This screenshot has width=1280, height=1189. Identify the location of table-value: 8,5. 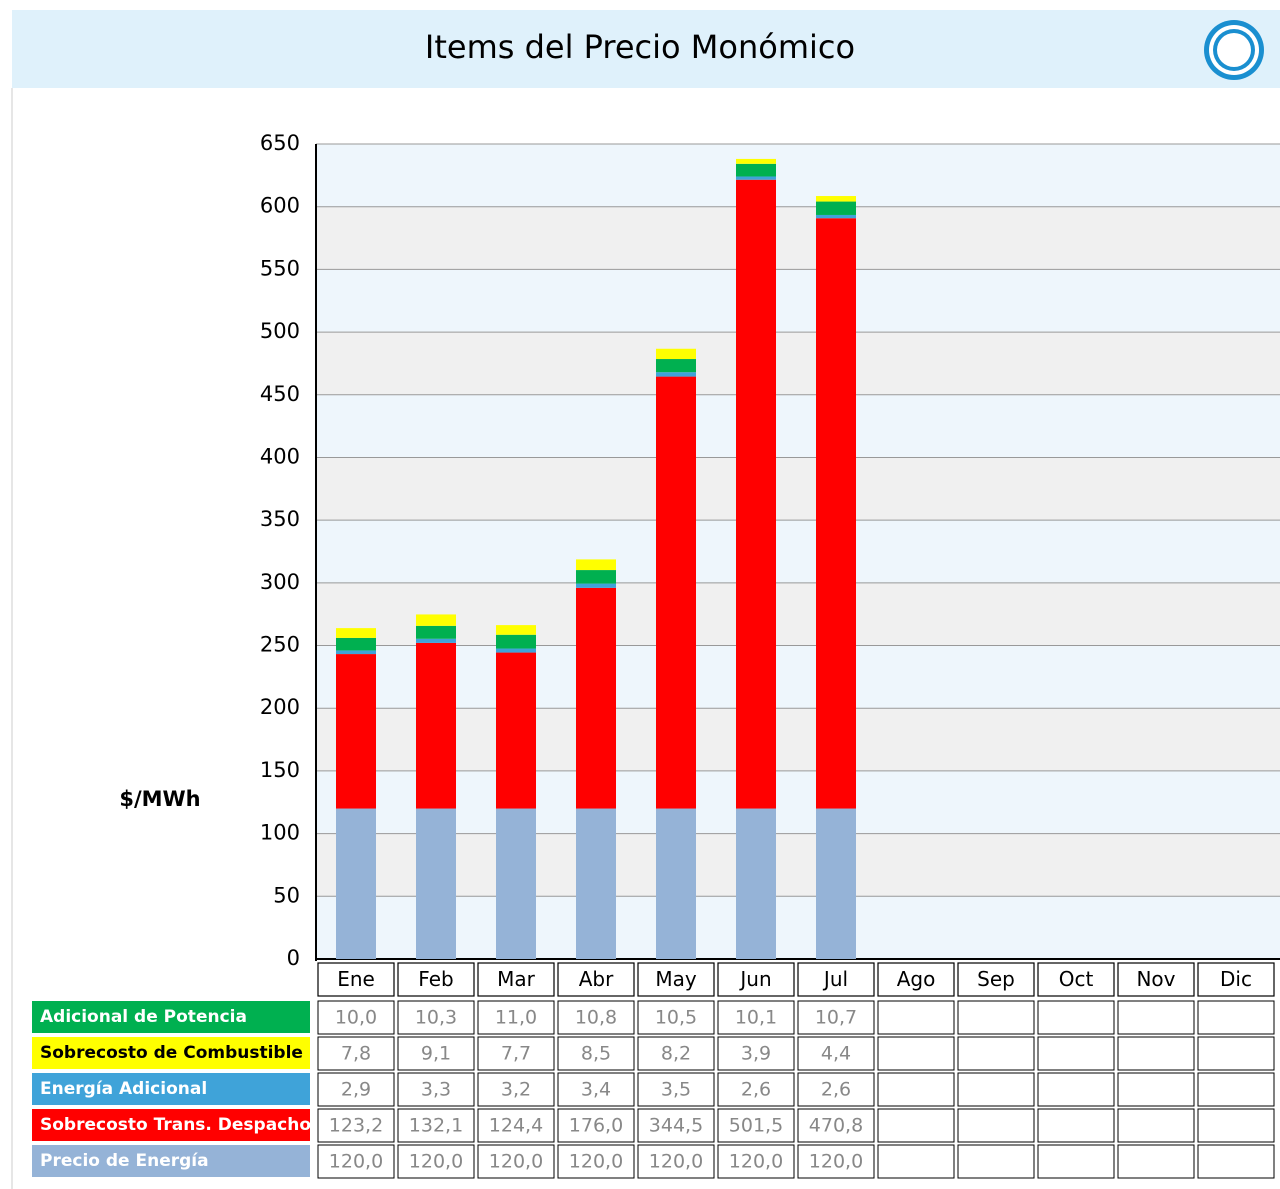
(596, 1054).